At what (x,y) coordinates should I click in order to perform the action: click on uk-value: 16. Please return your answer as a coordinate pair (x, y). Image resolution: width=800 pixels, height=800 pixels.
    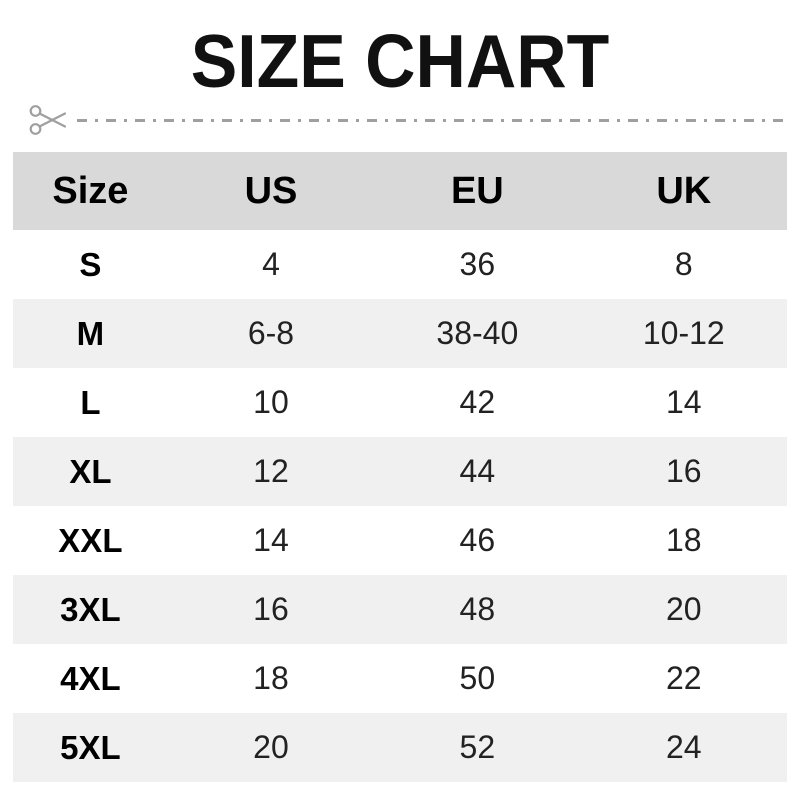
    Looking at the image, I should click on (683, 471).